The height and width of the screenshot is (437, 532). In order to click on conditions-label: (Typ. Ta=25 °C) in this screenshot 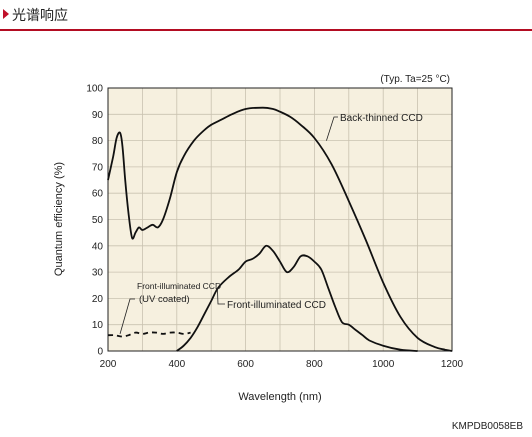, I will do `click(415, 79)`.